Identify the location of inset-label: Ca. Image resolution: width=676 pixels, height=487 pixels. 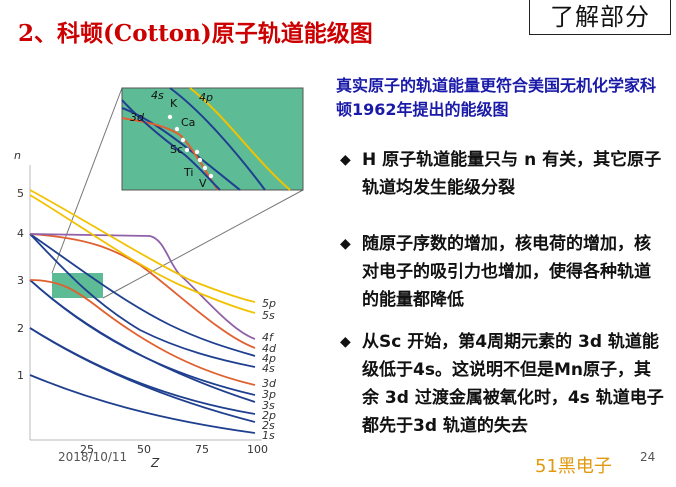
(188, 122).